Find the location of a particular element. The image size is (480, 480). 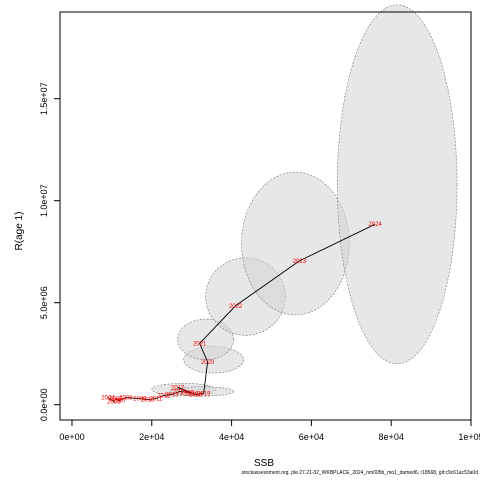

y-tick-label-1: 5.0e+06 is located at coordinates (44, 302).